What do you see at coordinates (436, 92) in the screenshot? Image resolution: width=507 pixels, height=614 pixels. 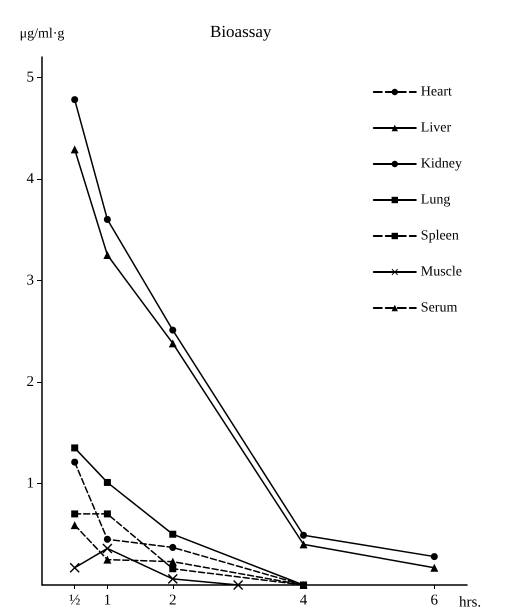 I see `legend-label: Heart` at bounding box center [436, 92].